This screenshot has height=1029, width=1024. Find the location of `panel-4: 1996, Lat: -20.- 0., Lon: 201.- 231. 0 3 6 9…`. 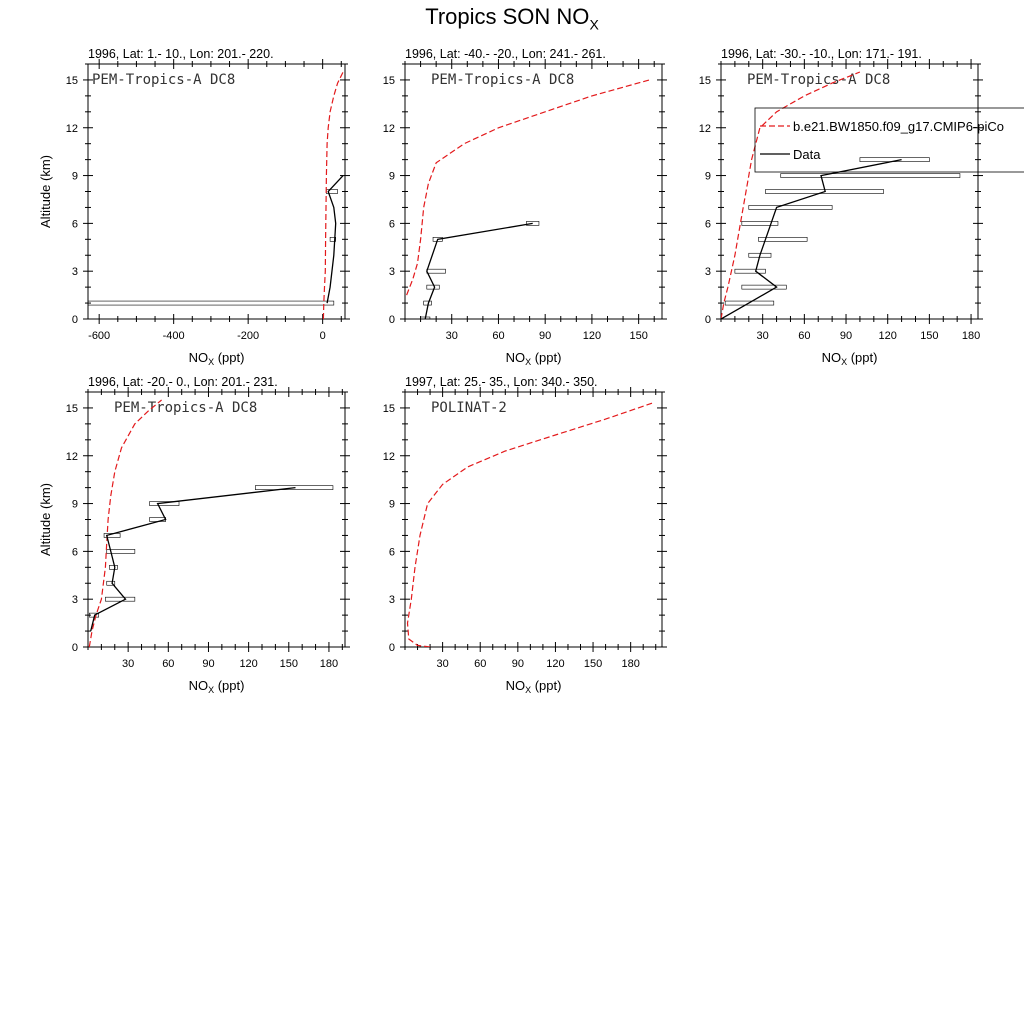

panel-4: 1996, Lat: -20.- 0., Lon: 201.- 231. 0 3 6 9… is located at coordinates (194, 535).